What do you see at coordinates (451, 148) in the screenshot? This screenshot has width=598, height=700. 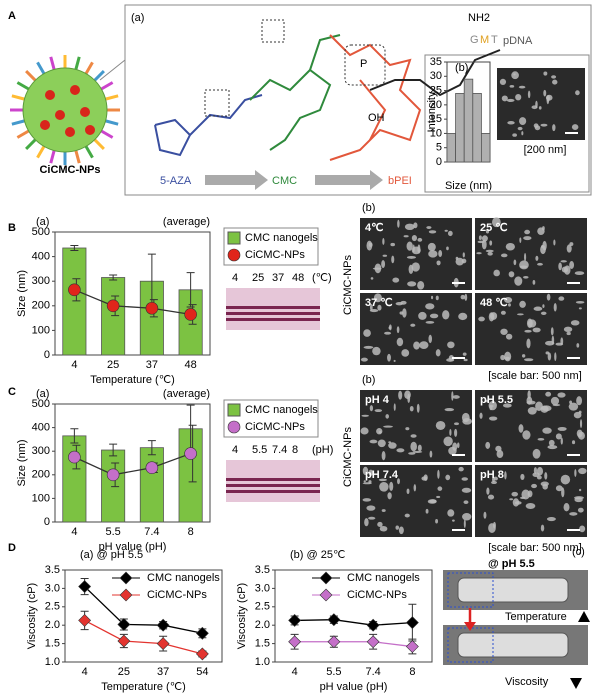 I see `bar` at bounding box center [451, 148].